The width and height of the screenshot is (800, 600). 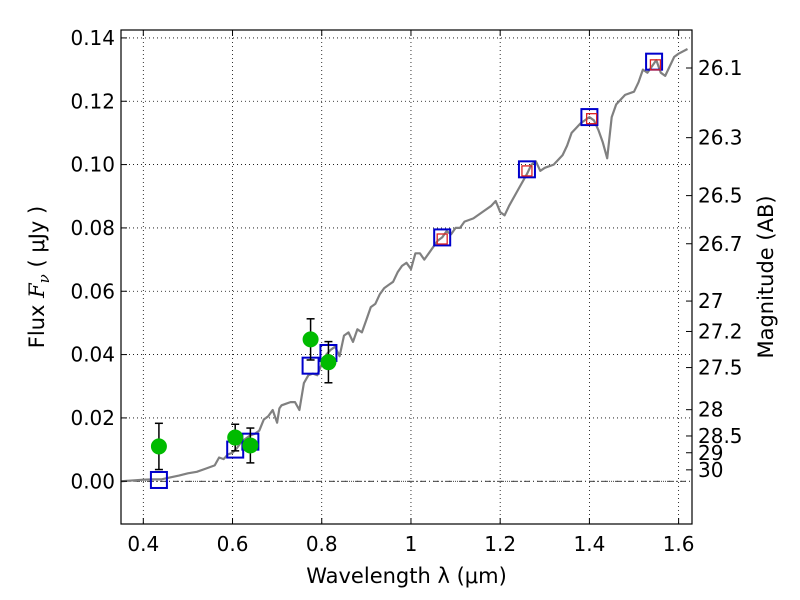 What do you see at coordinates (766, 276) in the screenshot?
I see `y2-axis-label: Magnitude (AB)` at bounding box center [766, 276].